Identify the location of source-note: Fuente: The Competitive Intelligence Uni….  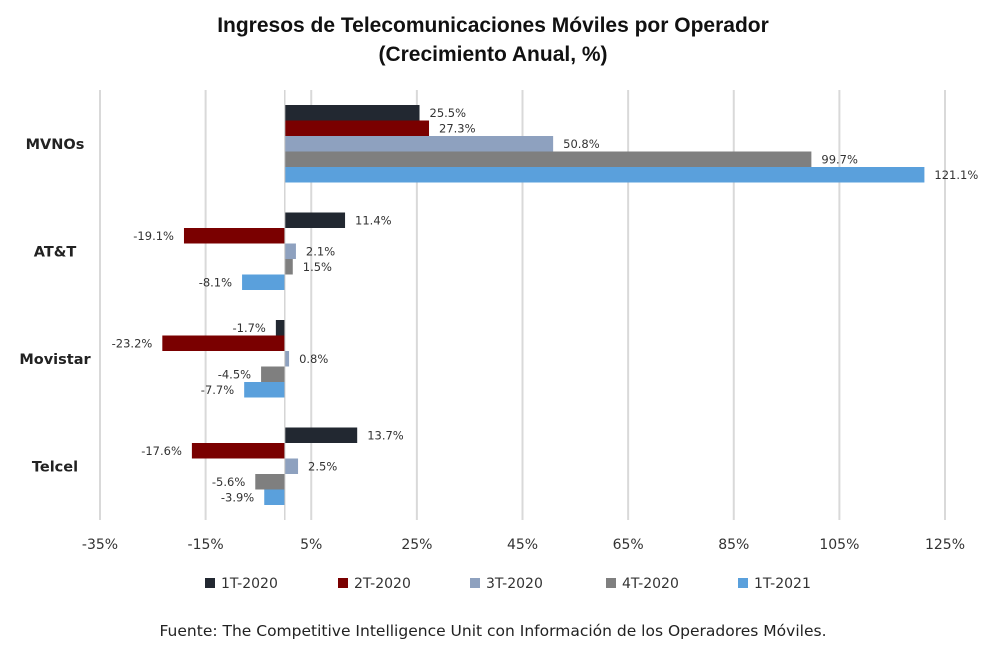
(492, 631).